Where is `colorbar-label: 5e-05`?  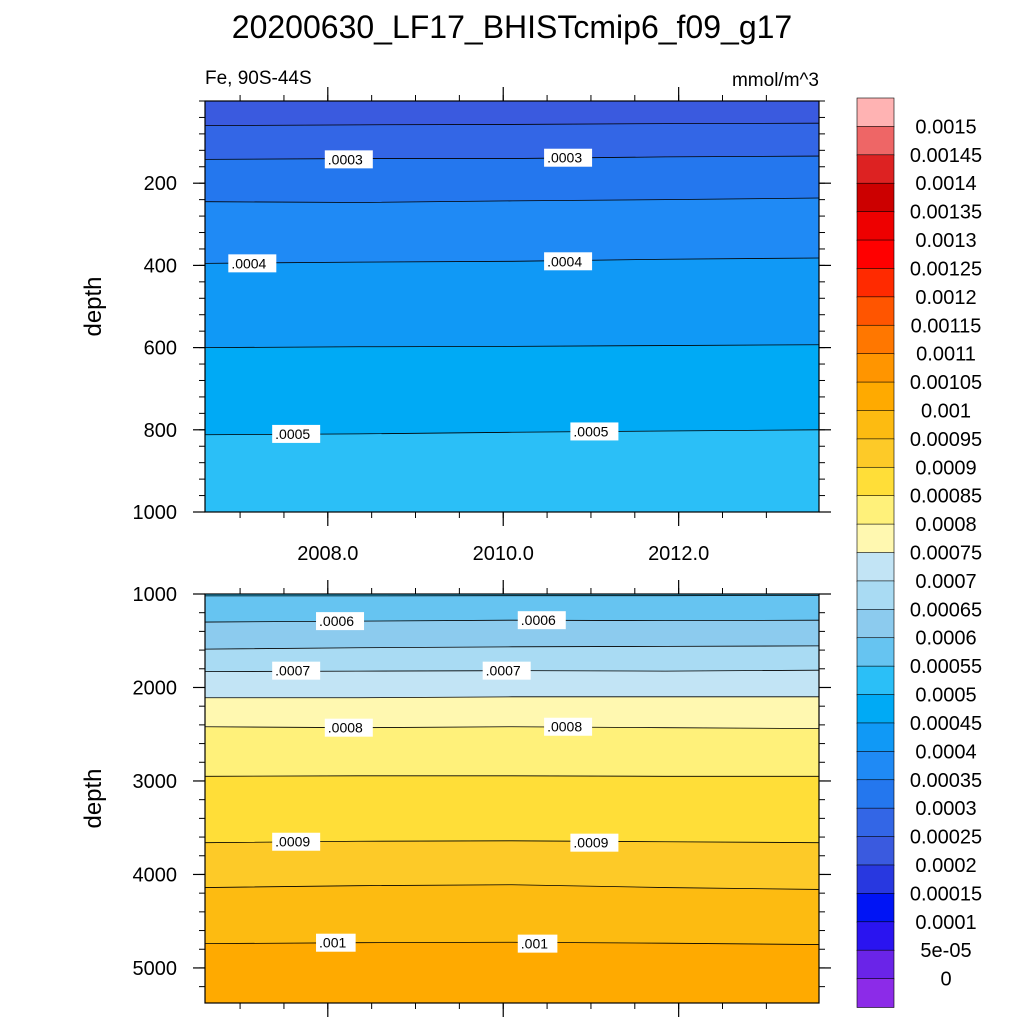 colorbar-label: 5e-05 is located at coordinates (945, 951).